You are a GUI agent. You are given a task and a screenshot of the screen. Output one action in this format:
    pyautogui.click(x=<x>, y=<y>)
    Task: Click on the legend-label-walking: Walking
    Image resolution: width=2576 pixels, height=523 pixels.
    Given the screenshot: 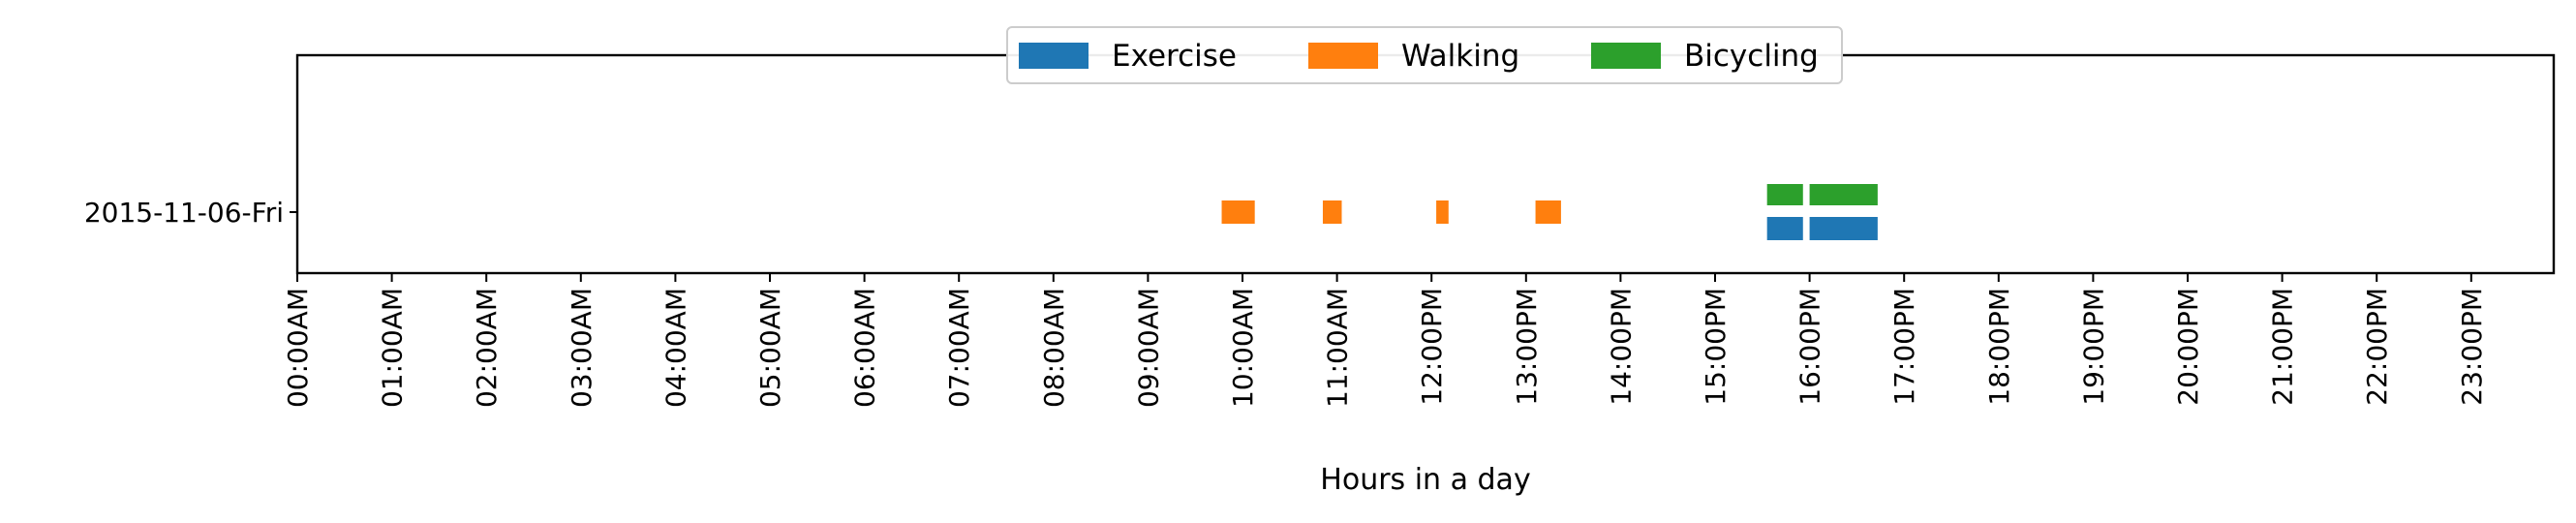 What is the action you would take?
    pyautogui.click(x=1460, y=56)
    